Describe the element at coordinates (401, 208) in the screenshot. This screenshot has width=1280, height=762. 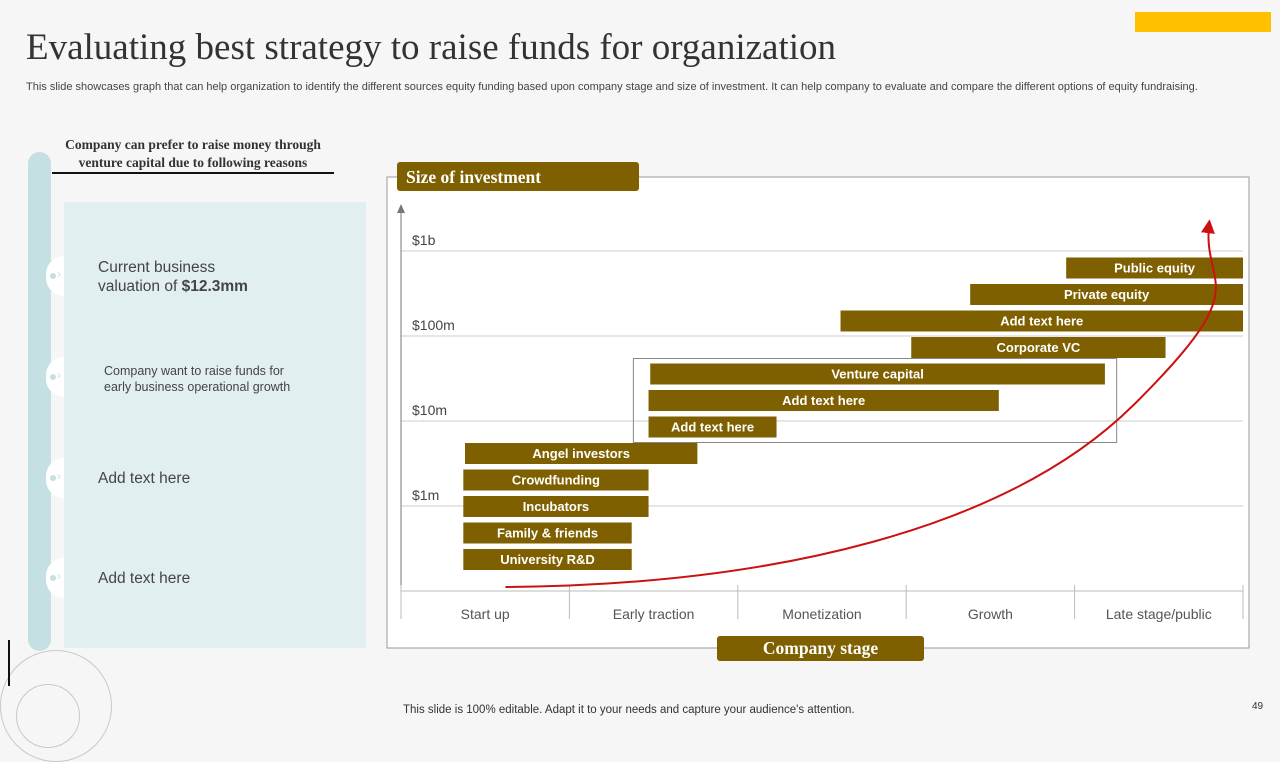
I see `y-axis-arrow-icon` at that location.